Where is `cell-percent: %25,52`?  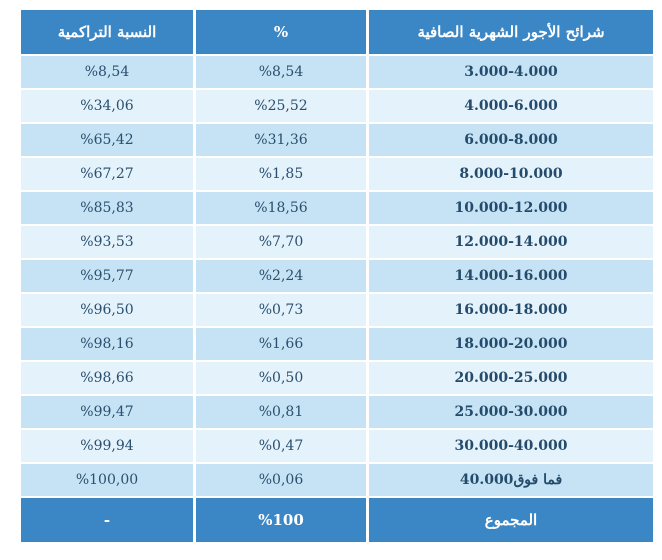
cell-percent: %25,52 is located at coordinates (281, 106).